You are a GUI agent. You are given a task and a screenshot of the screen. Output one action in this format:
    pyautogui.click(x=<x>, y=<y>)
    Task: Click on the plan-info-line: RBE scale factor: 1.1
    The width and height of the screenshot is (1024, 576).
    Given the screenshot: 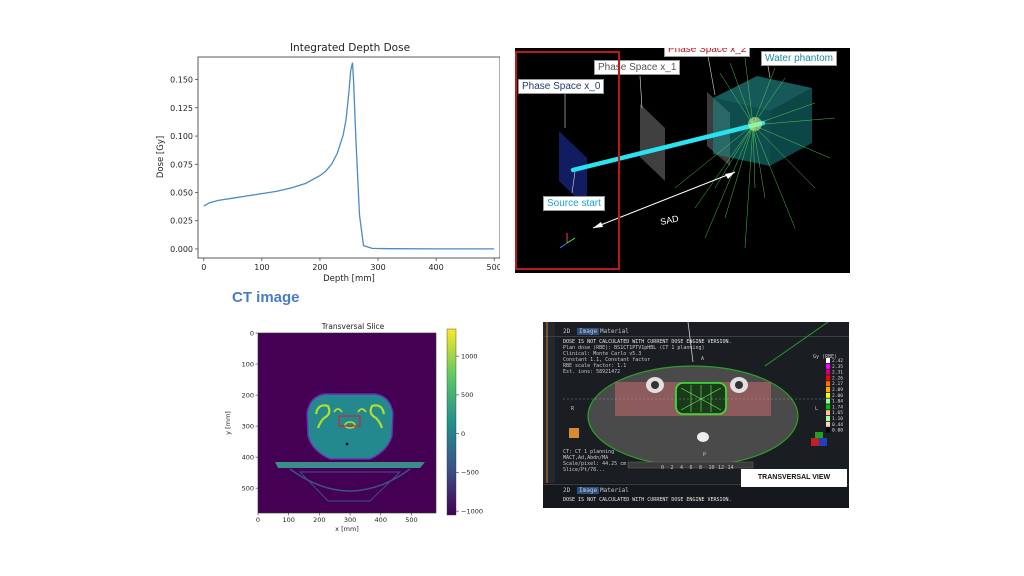 What is the action you would take?
    pyautogui.click(x=595, y=366)
    